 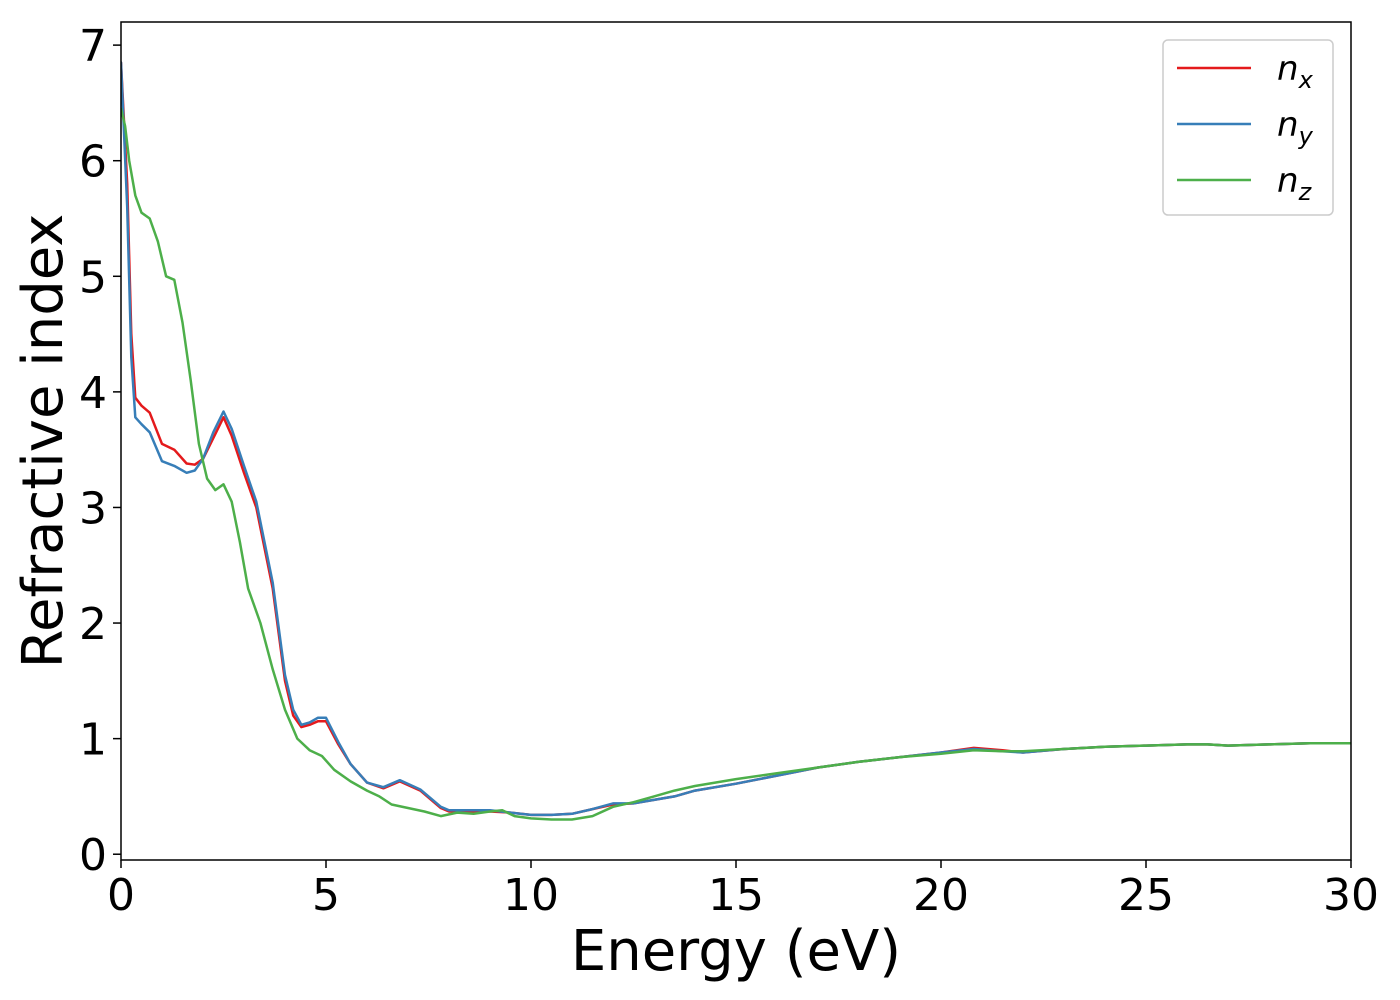 I want to click on legend-label: ny, so click(x=1295, y=127).